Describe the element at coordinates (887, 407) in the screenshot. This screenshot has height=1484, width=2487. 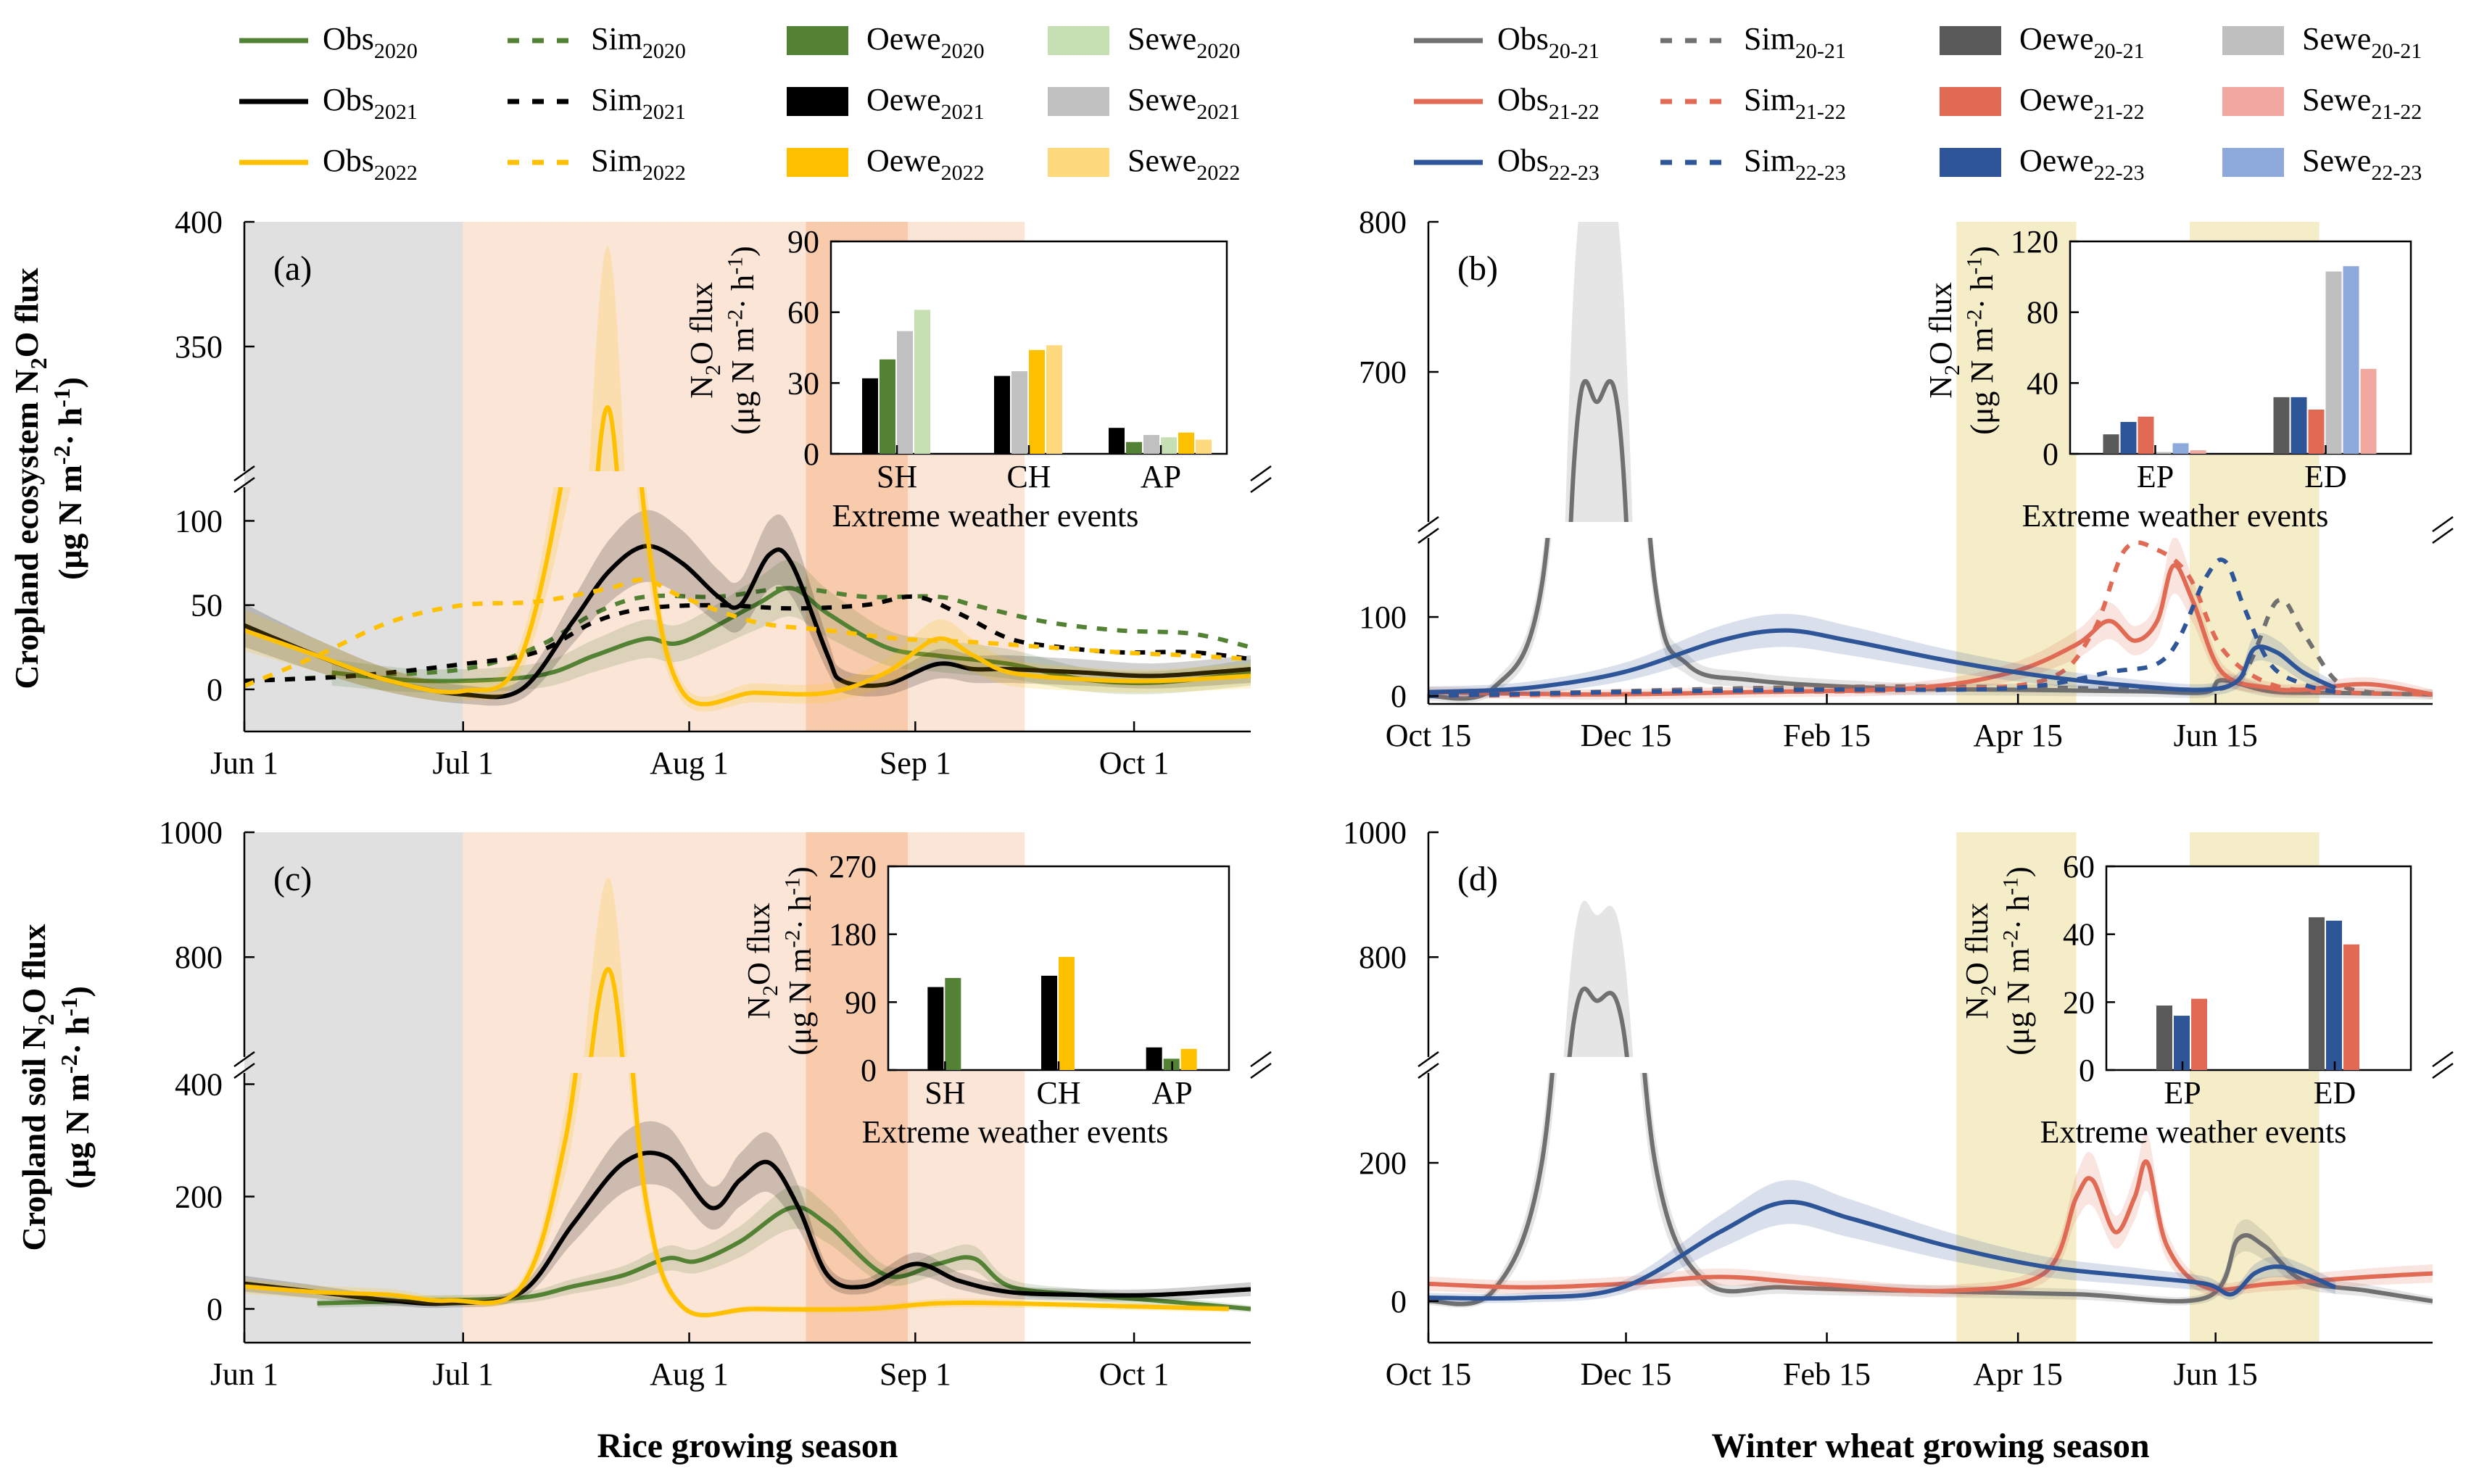
I see `inset-bar-oewe2020-sh` at that location.